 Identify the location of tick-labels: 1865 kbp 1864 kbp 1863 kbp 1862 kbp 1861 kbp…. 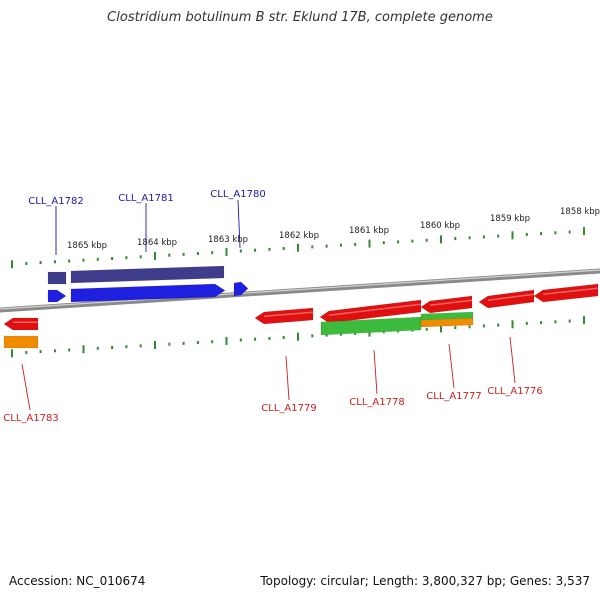
(333, 229).